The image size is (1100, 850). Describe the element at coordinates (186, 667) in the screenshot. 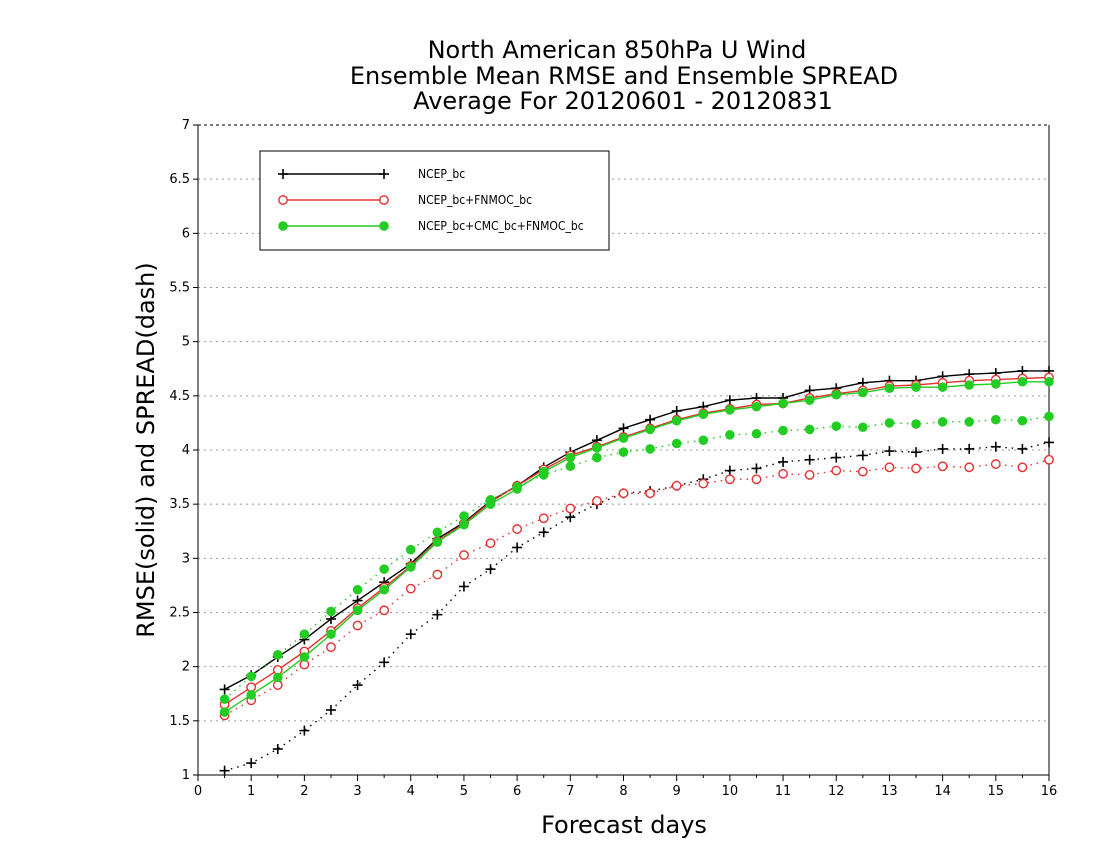

I see `y-tick-label-2: 2` at that location.